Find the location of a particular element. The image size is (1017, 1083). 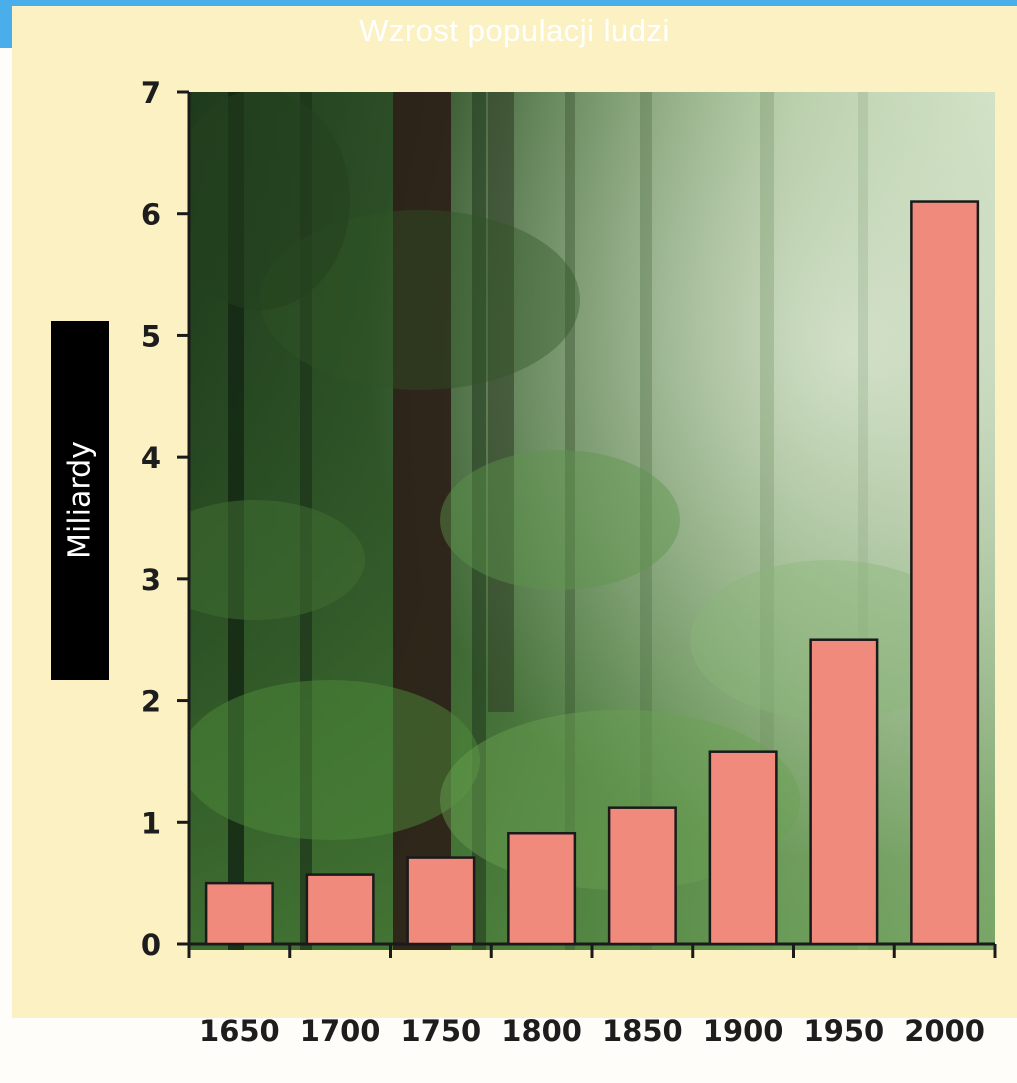

bar-1950 is located at coordinates (844, 792).